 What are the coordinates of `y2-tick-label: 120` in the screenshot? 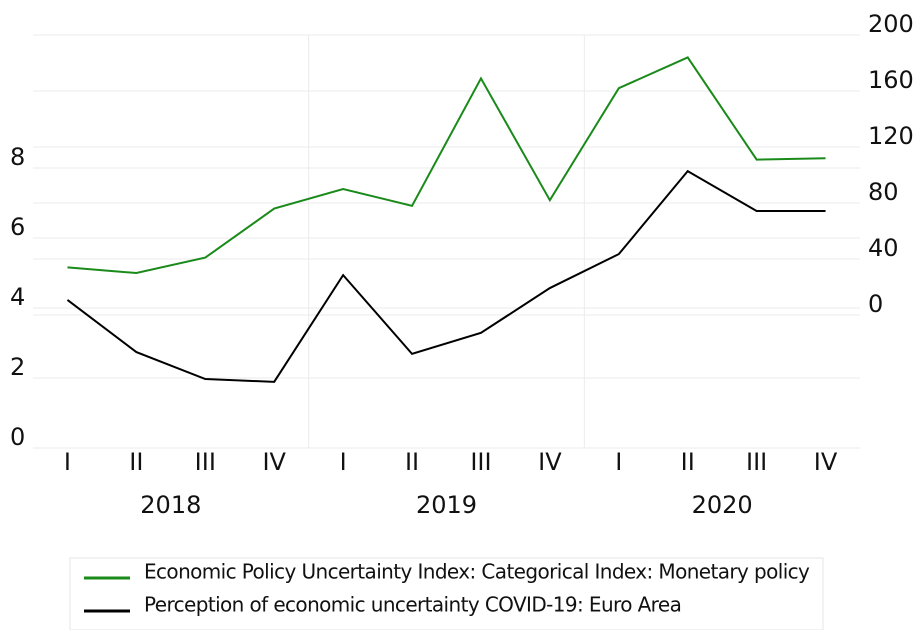 It's located at (891, 136).